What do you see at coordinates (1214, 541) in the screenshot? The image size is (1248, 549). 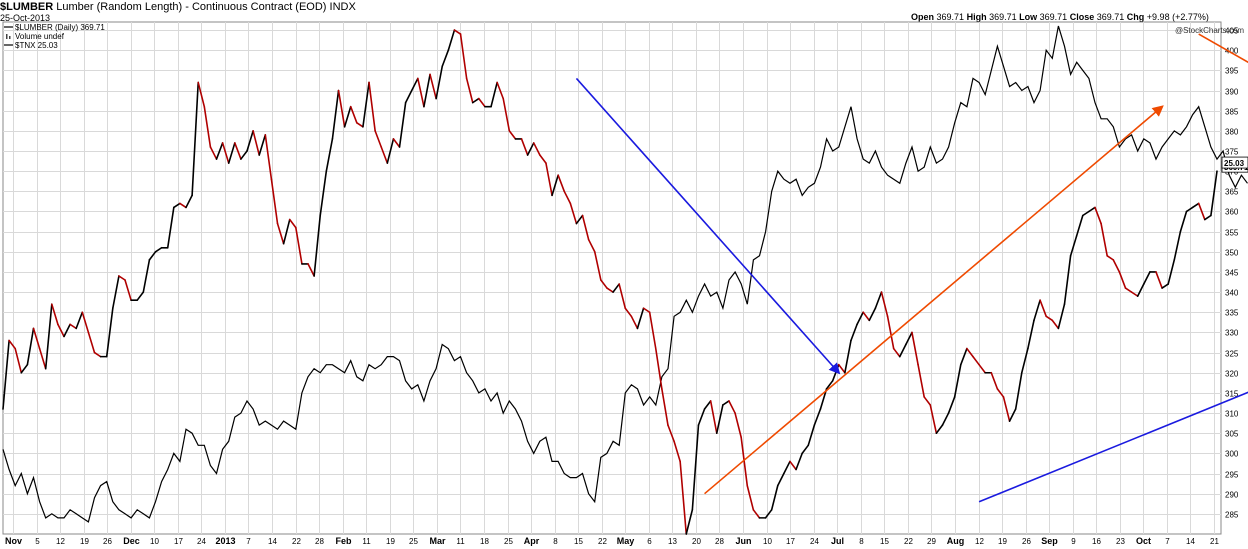 I see `x-tick-label: 21` at bounding box center [1214, 541].